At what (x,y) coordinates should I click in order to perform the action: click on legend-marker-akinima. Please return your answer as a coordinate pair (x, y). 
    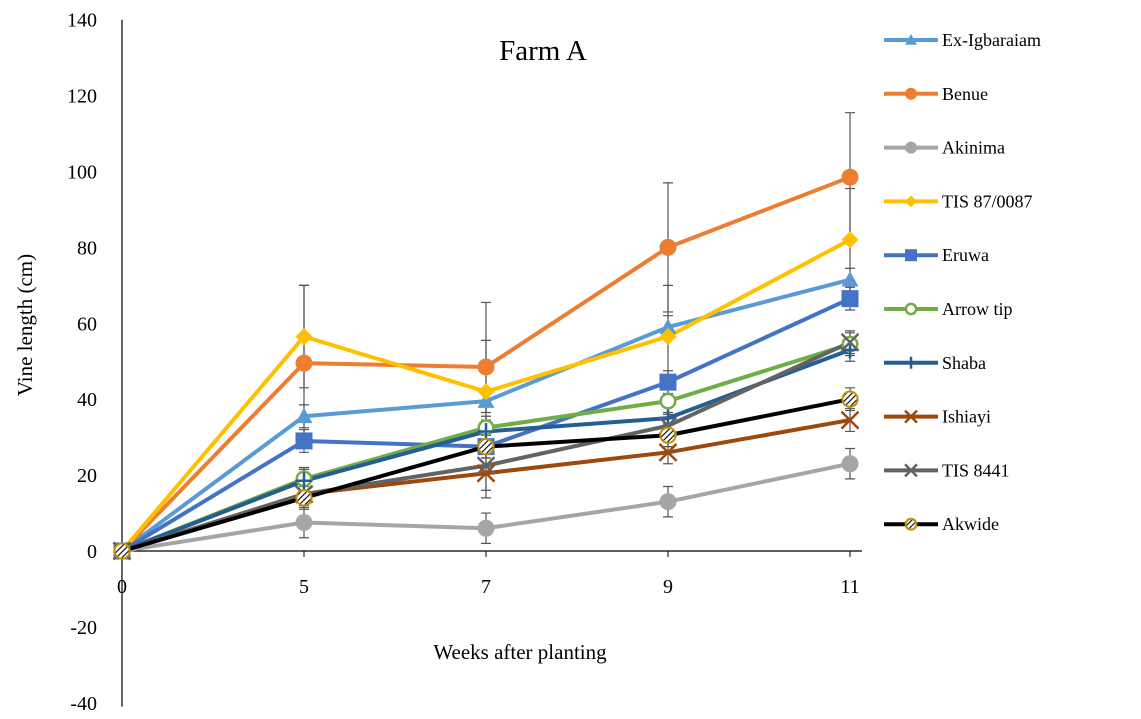
    Looking at the image, I should click on (911, 147).